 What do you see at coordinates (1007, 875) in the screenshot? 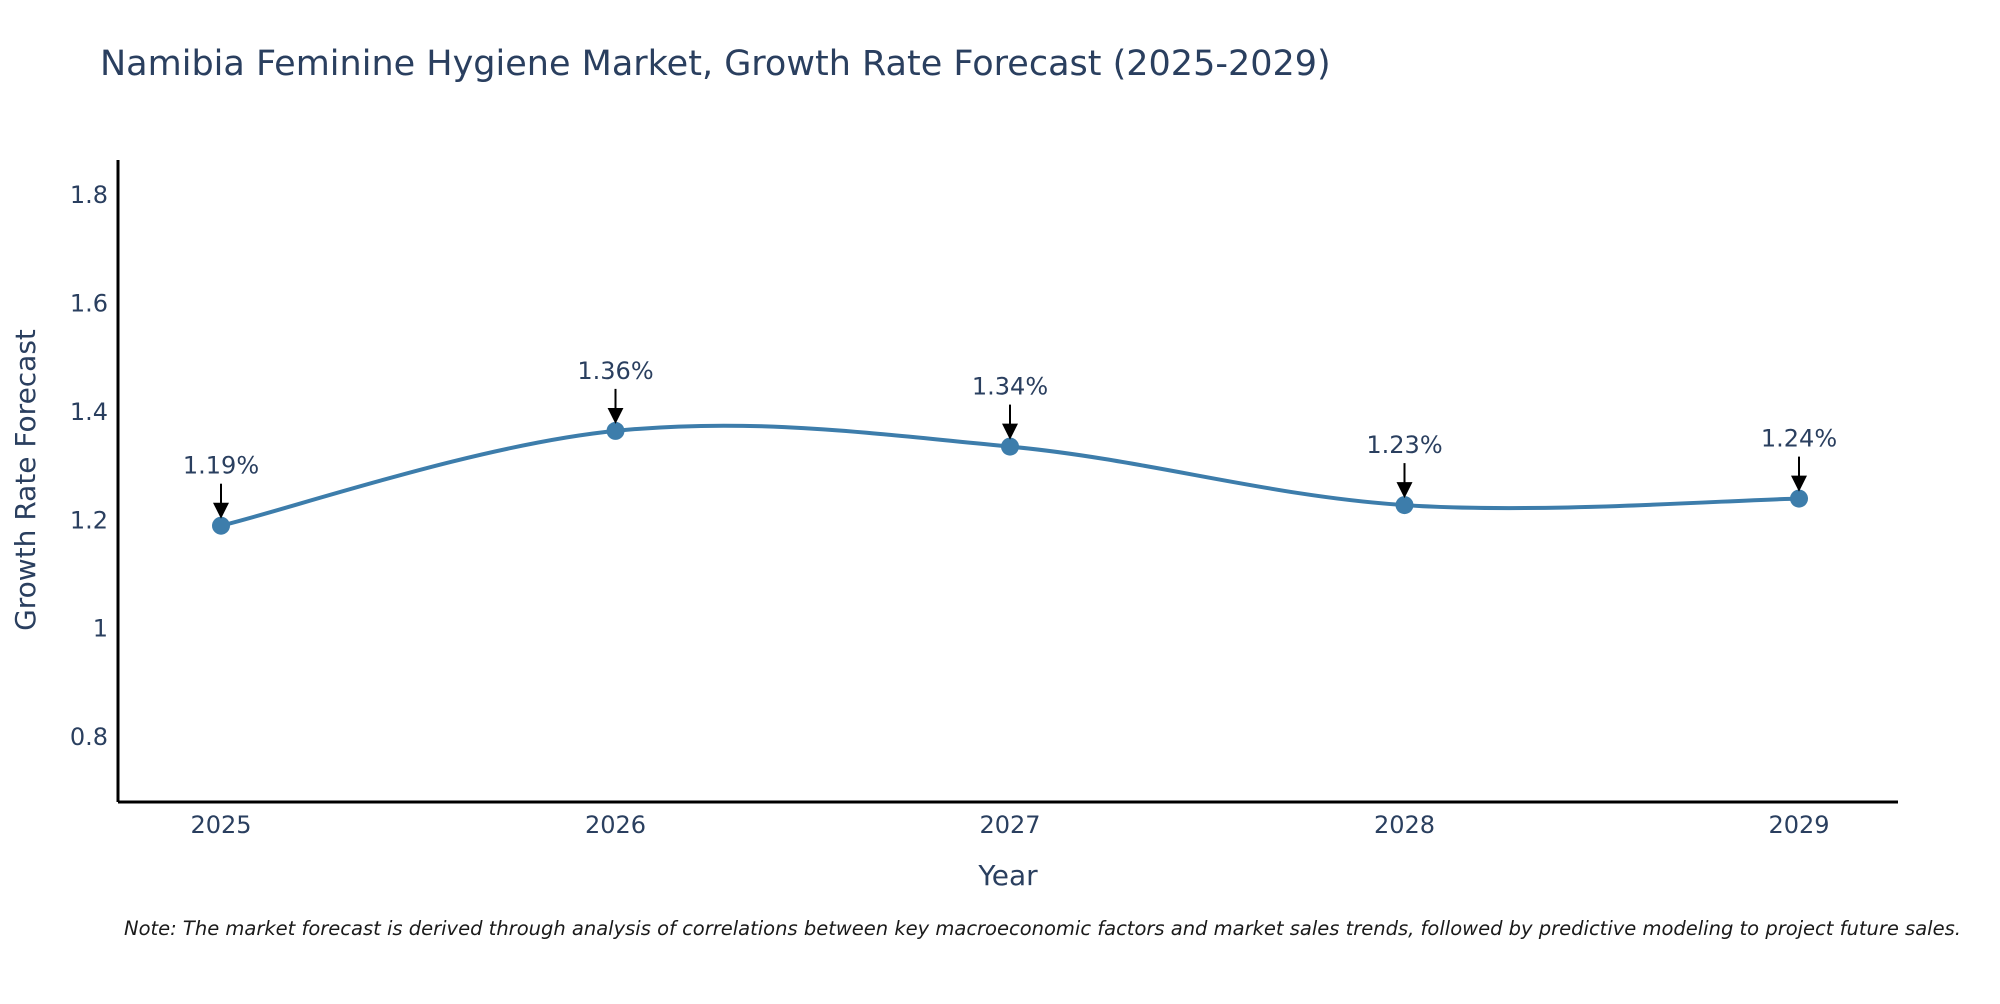
I see `x-axis-label: Year` at bounding box center [1007, 875].